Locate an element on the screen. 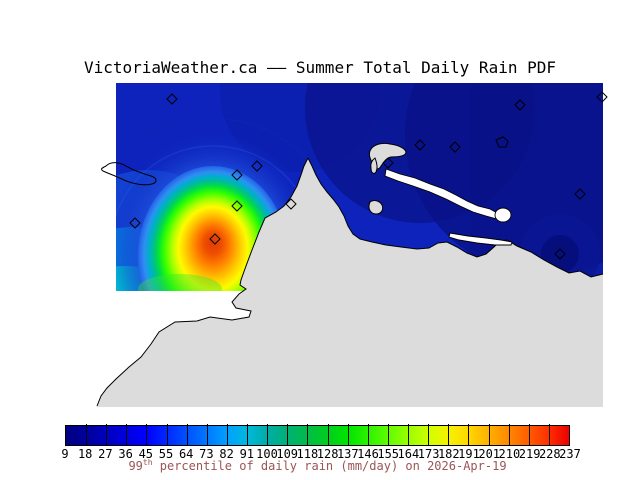  colorbar-tick-label: 109 is located at coordinates (287, 454).